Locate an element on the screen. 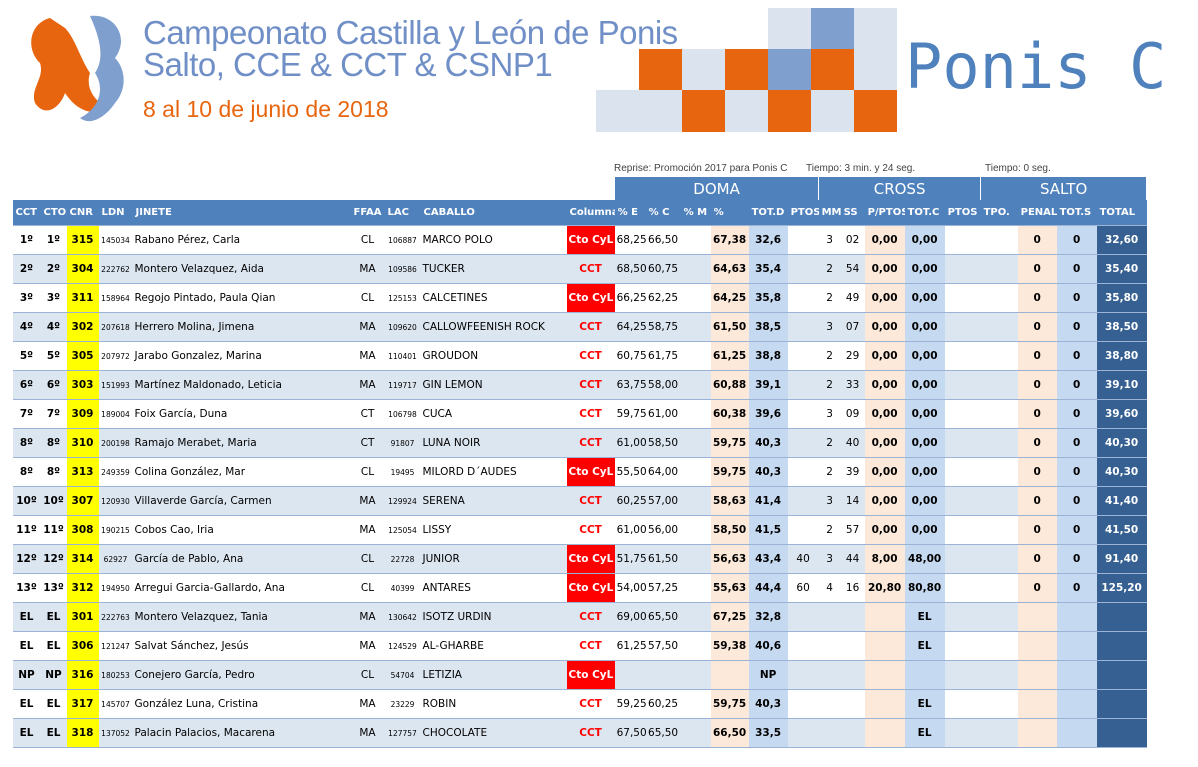 The width and height of the screenshot is (1198, 767). cell: 63,75 is located at coordinates (630, 385).